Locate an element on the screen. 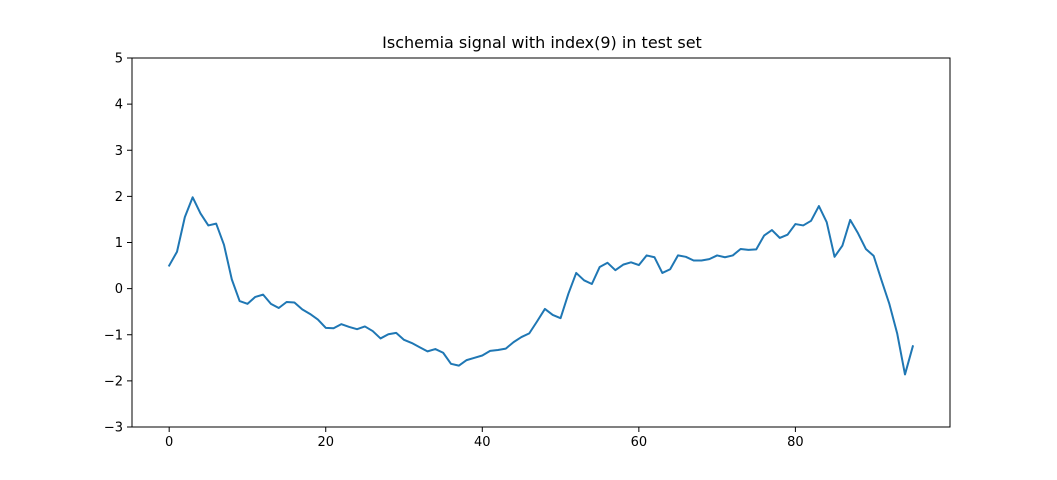  y-tick-label: 3 is located at coordinates (119, 151).